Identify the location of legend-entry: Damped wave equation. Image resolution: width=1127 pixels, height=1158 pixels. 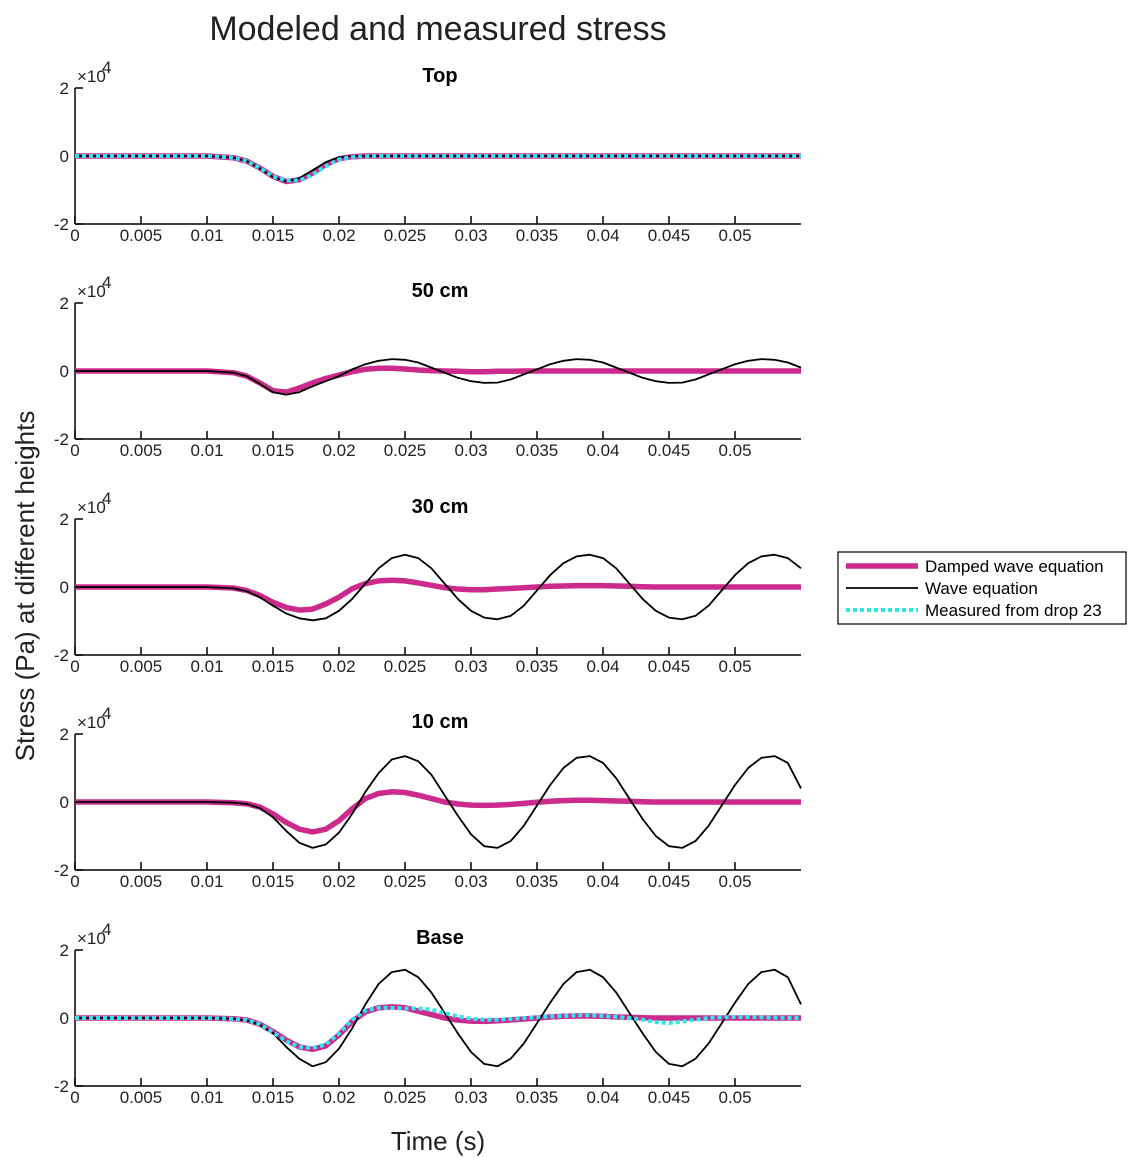
(1014, 566).